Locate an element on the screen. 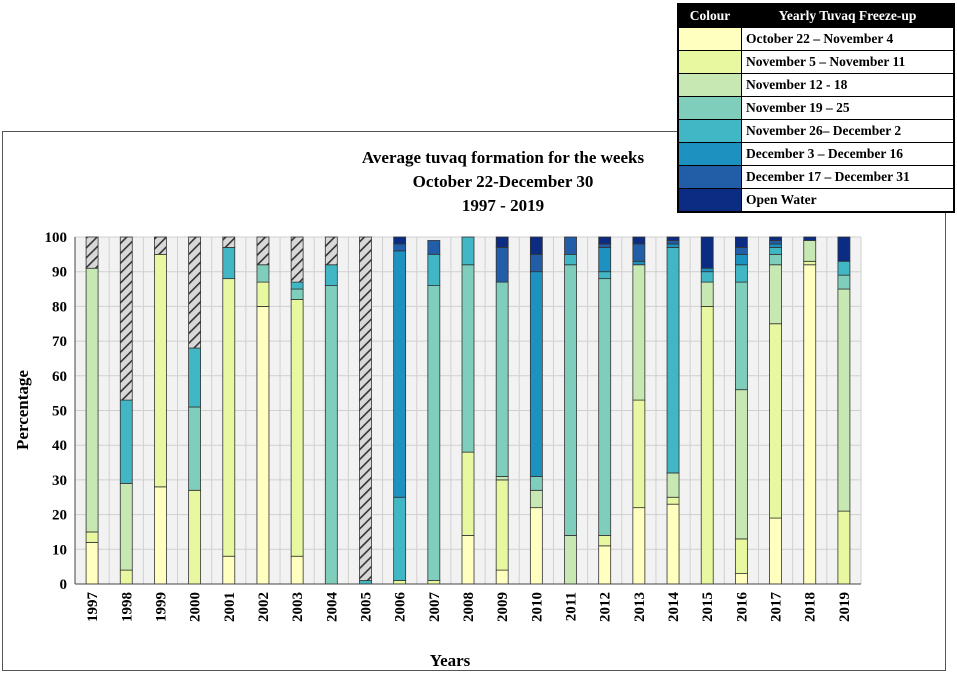 The width and height of the screenshot is (957, 677). legend-row: Open Water is located at coordinates (816, 200).